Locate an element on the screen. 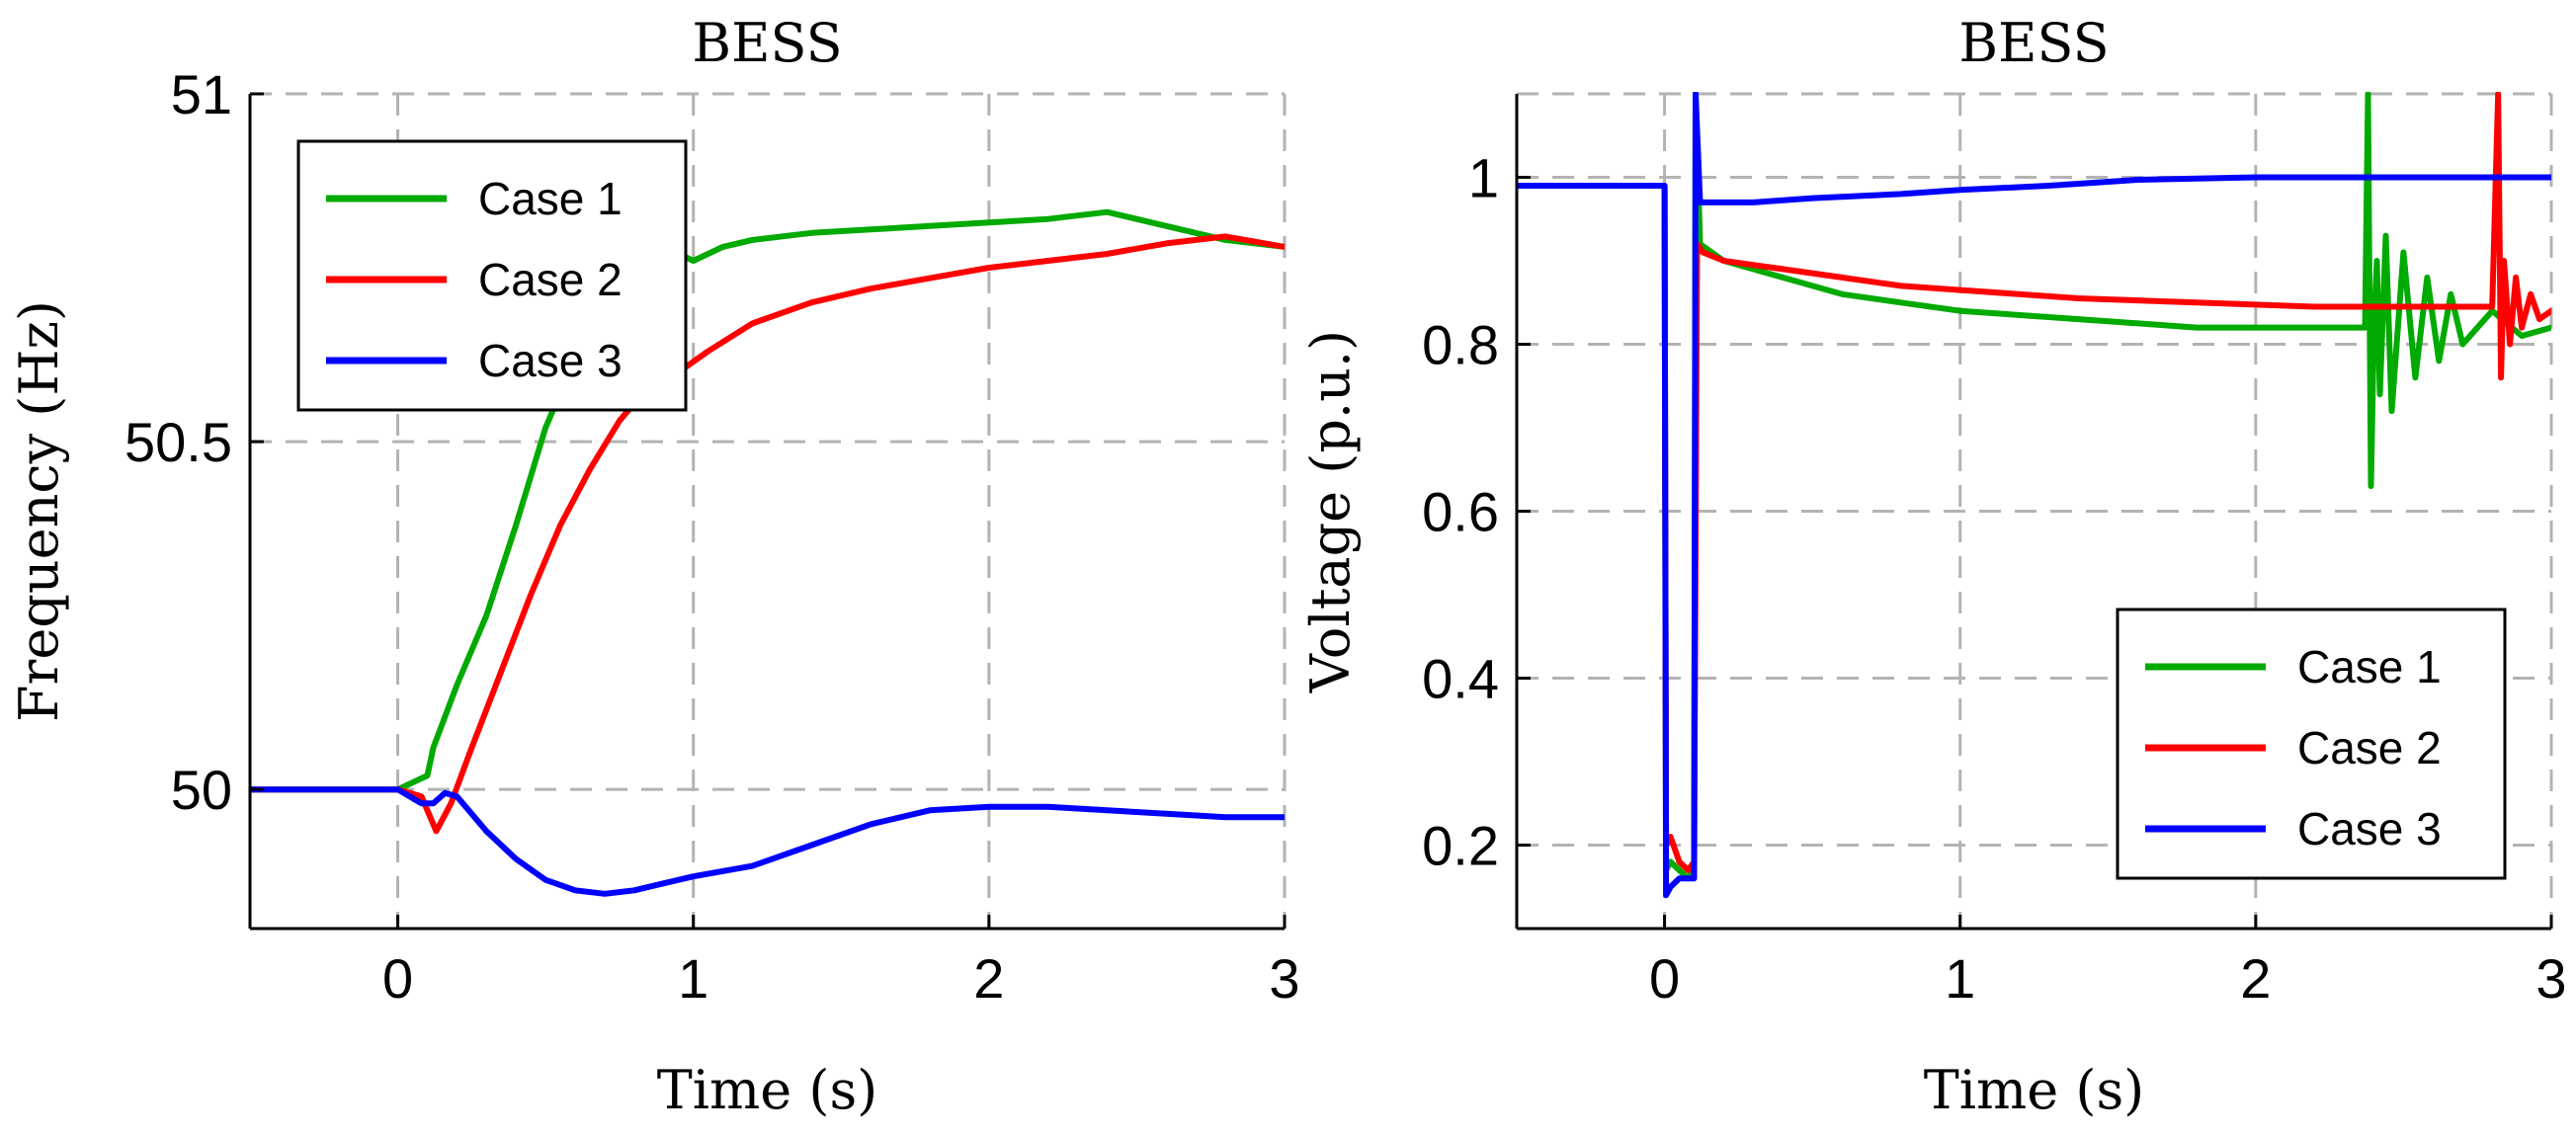  y-tick-label: 50.5 is located at coordinates (178, 442).